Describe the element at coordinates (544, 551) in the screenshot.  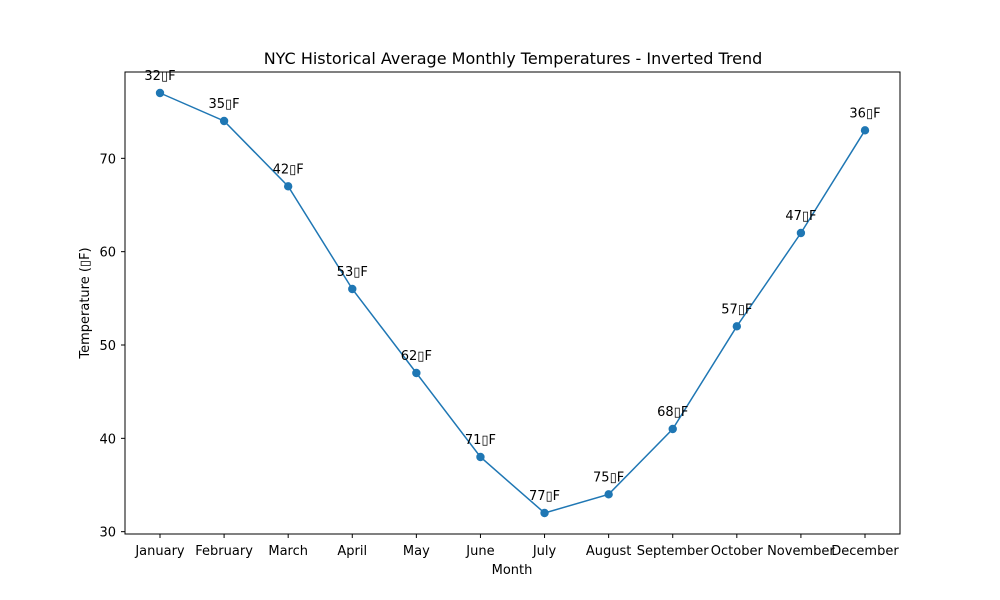
I see `x-tick-label-july: July` at that location.